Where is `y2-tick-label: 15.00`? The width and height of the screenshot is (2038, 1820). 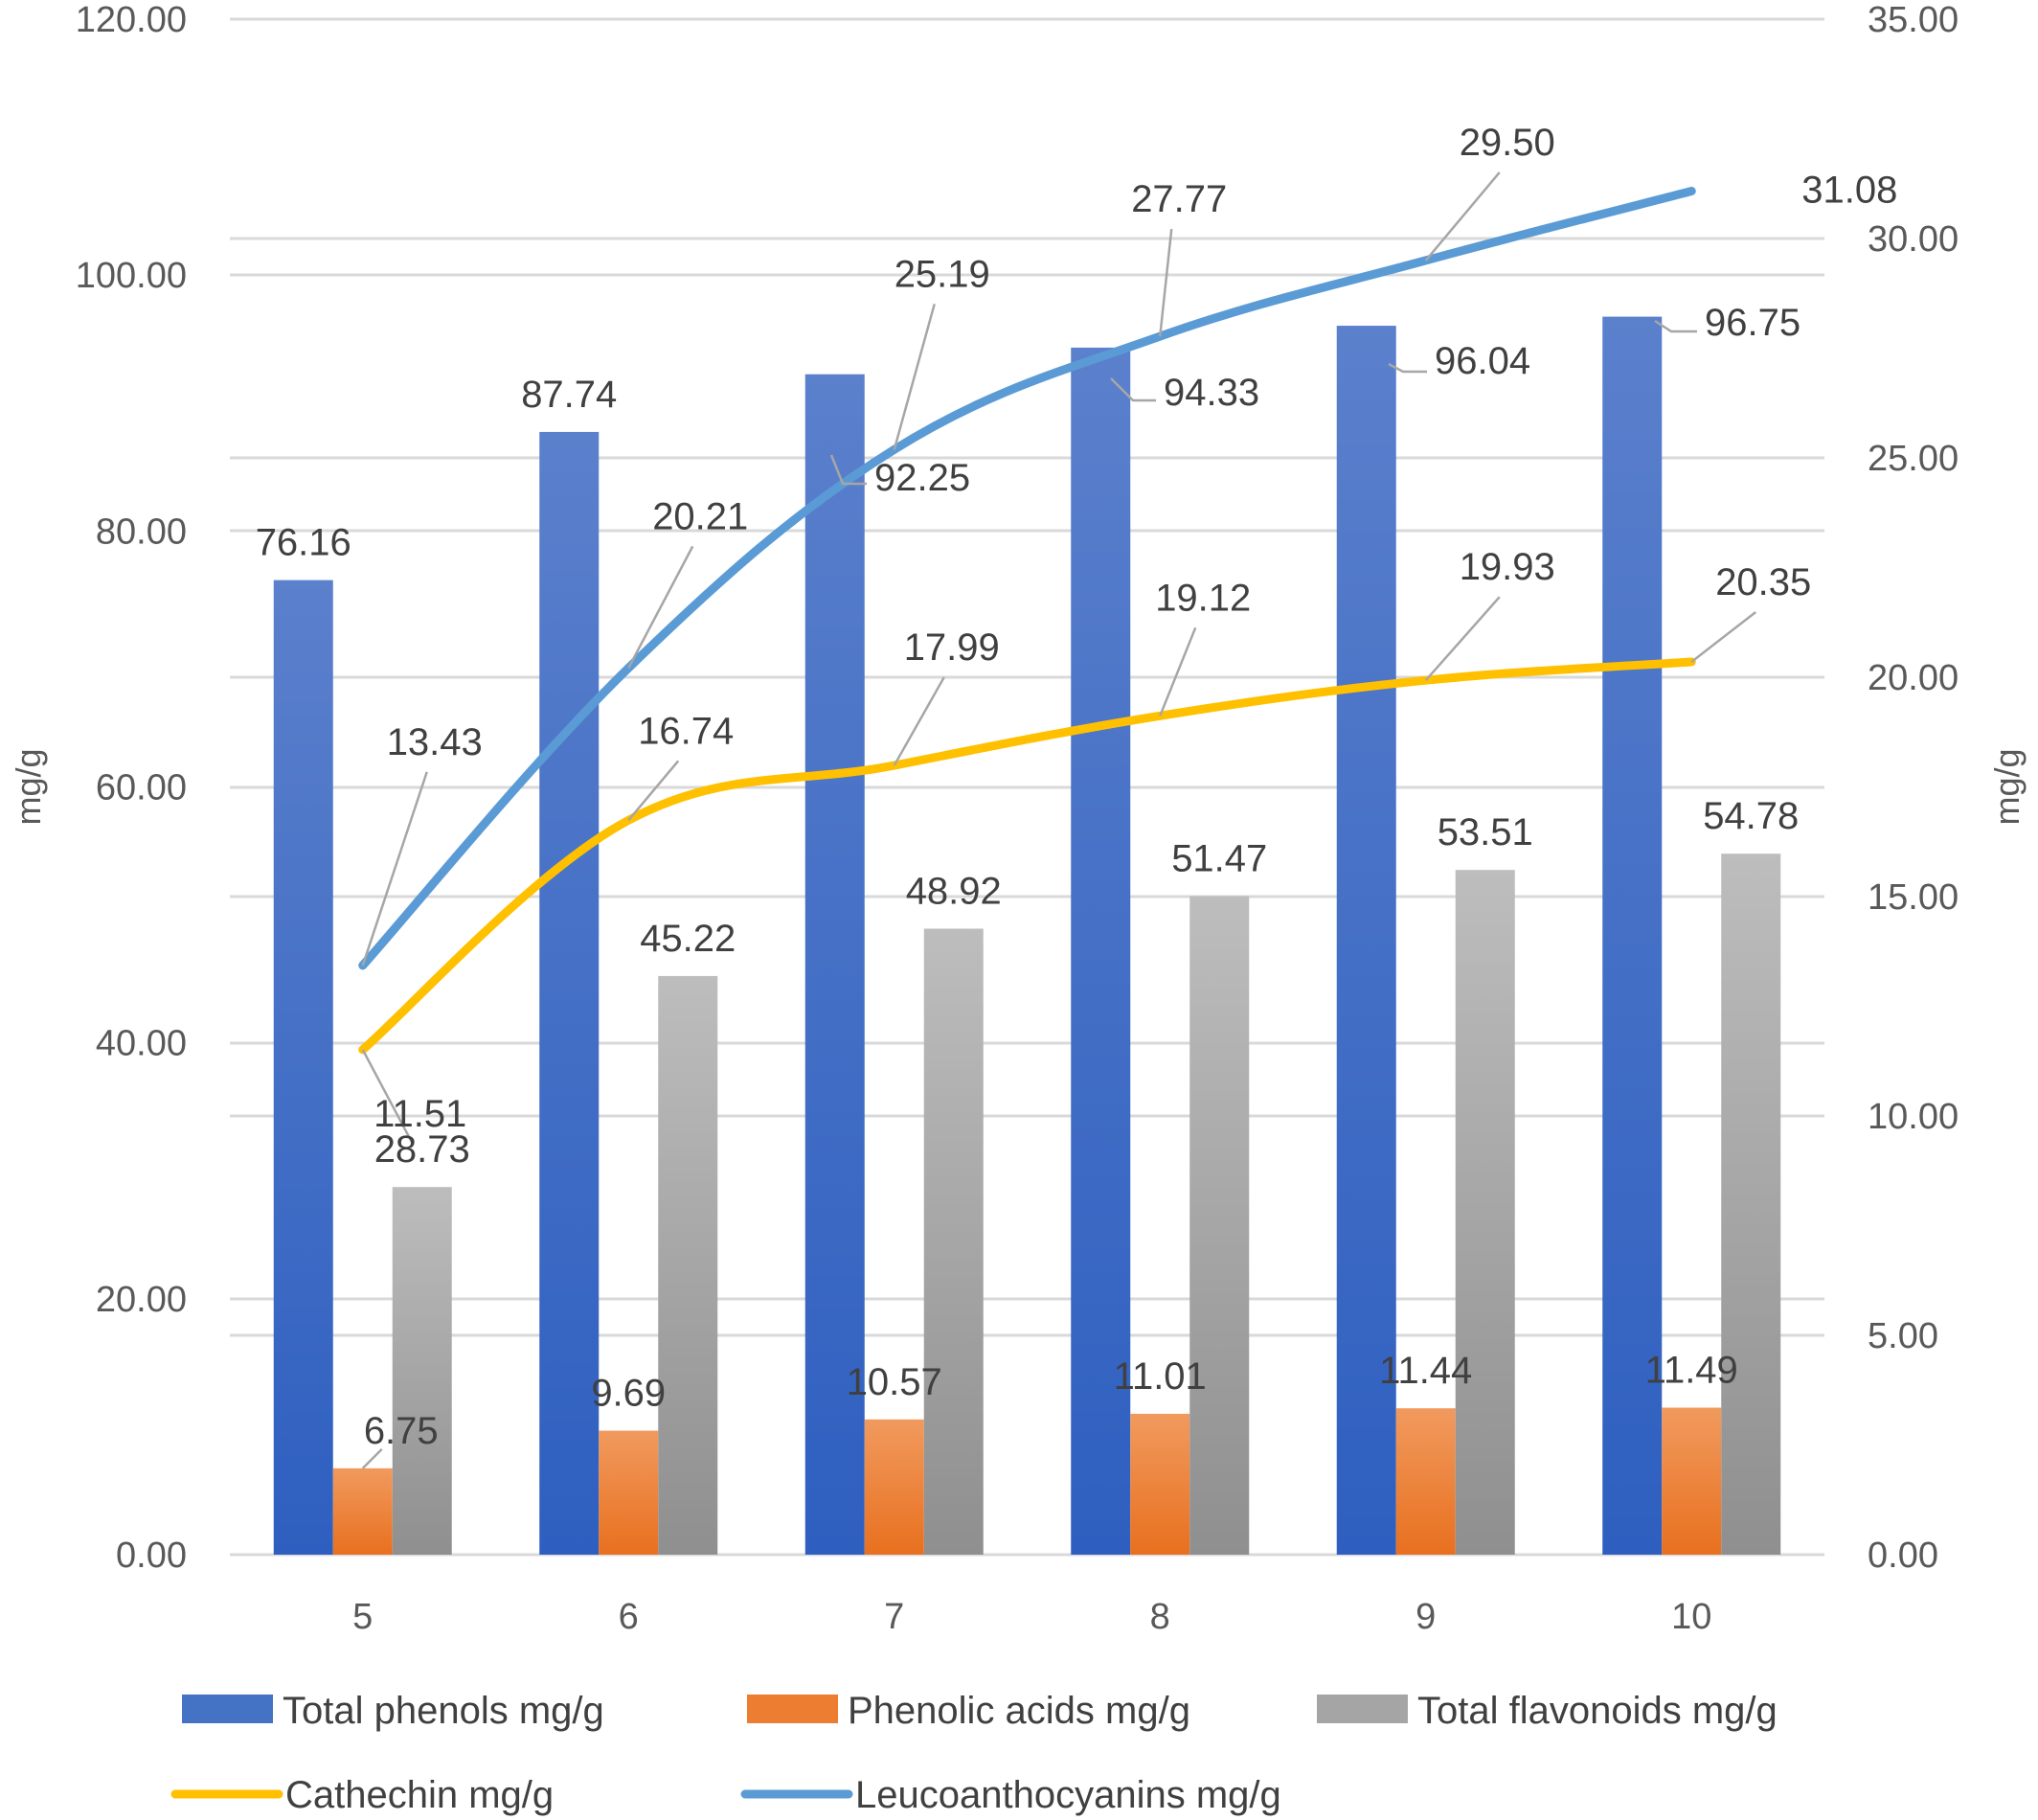 y2-tick-label: 15.00 is located at coordinates (1914, 897).